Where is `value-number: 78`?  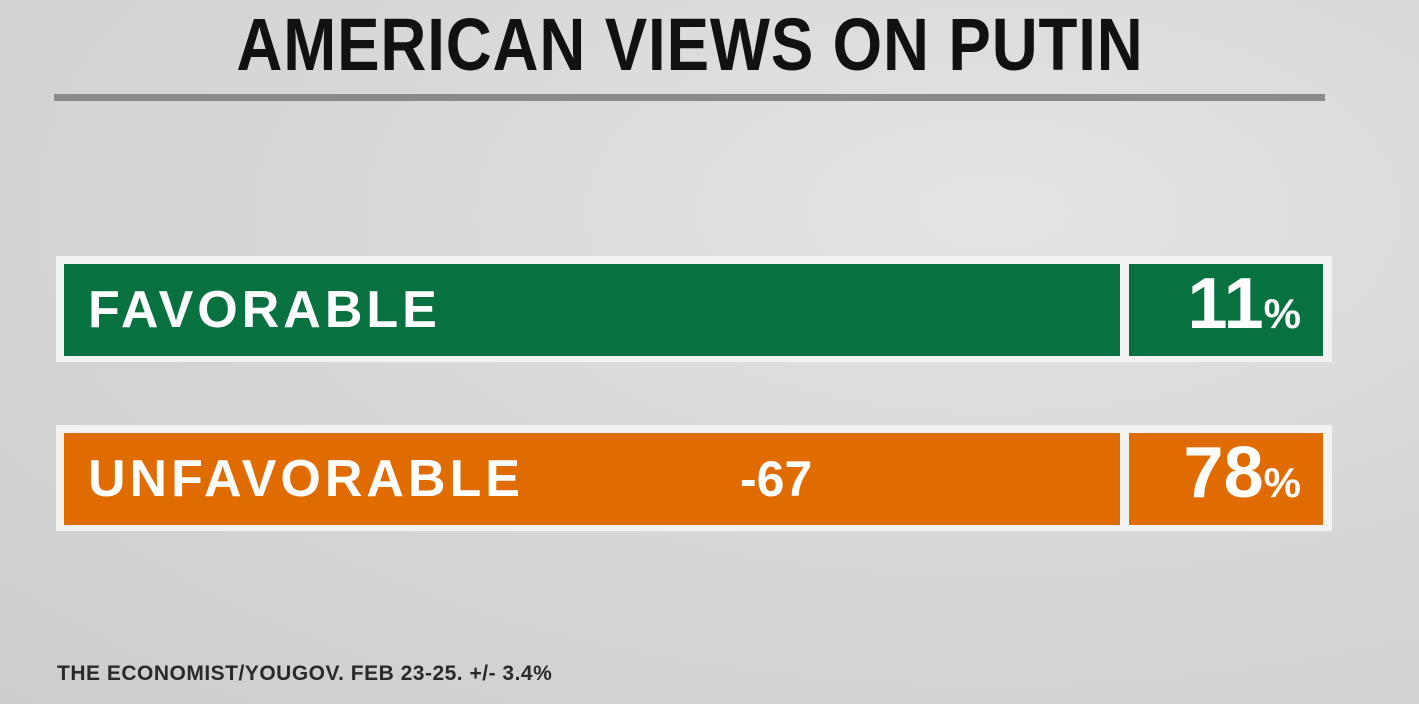
value-number: 78 is located at coordinates (1223, 473).